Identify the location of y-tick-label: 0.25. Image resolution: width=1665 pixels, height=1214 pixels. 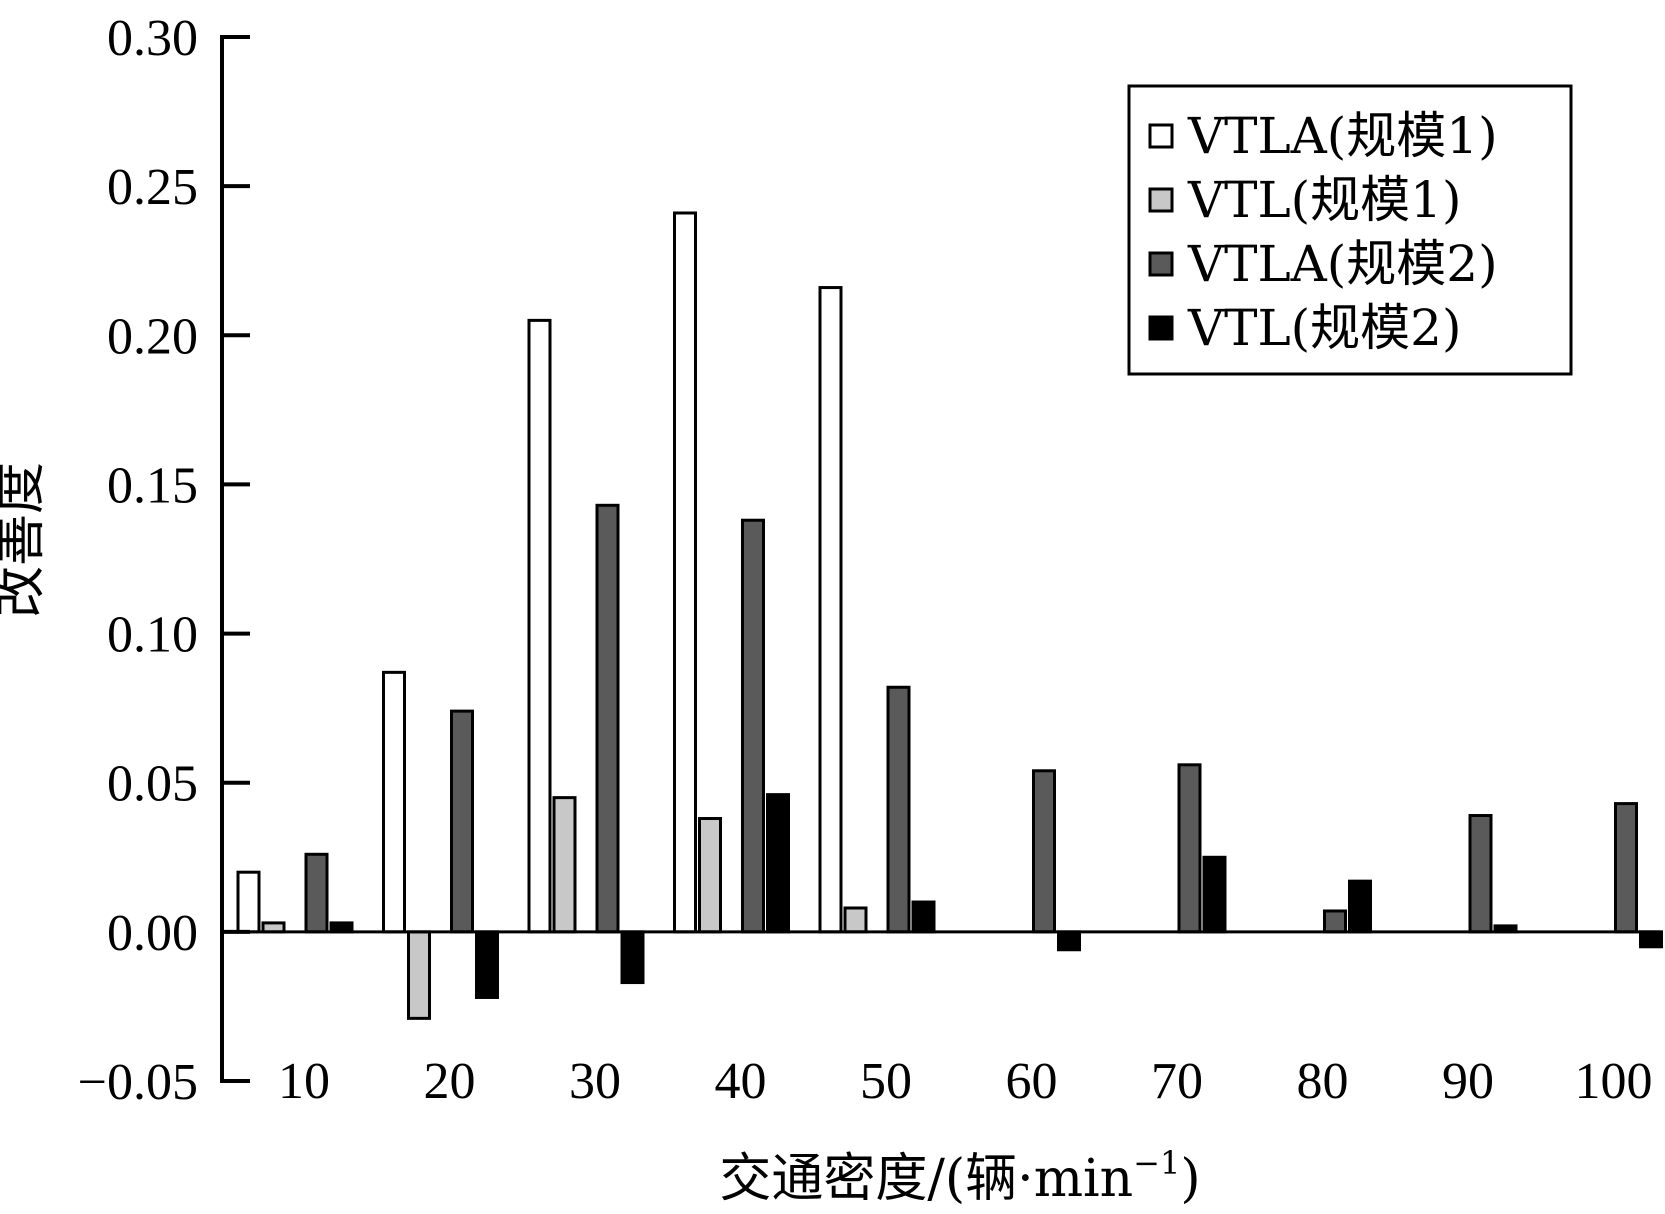
(152, 187).